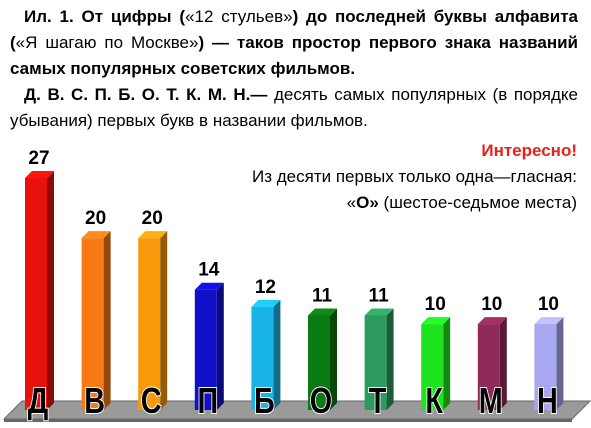  I want to click on category-label: П, so click(207, 400).